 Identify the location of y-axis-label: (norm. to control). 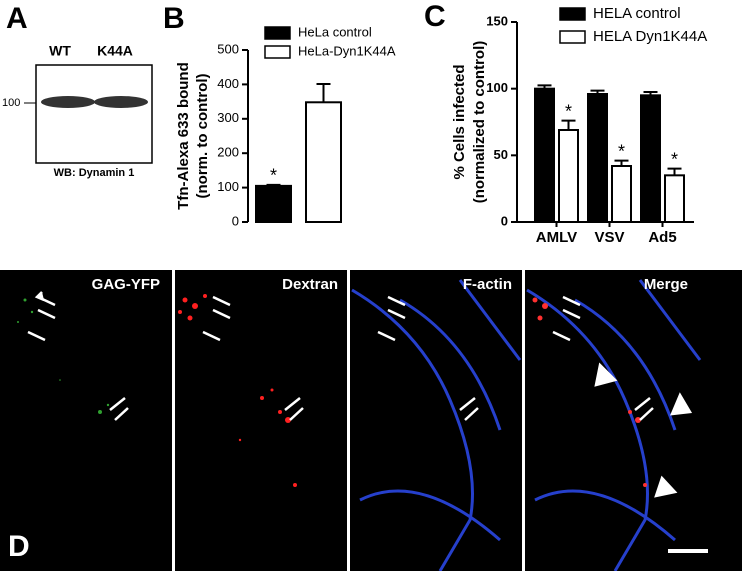
(202, 136).